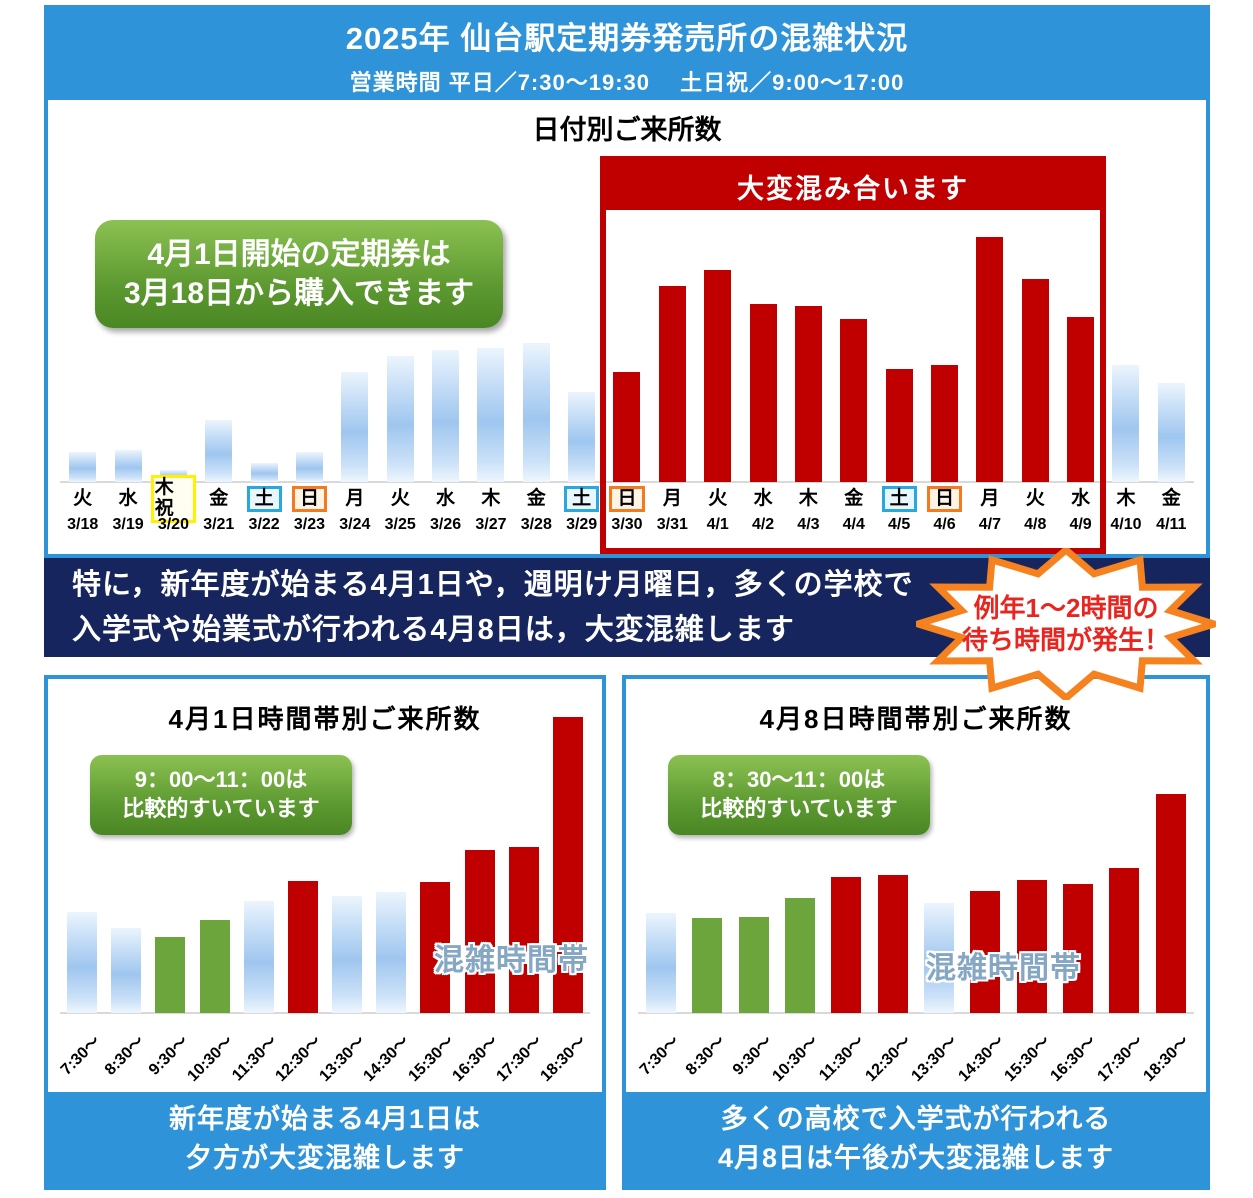 Image resolution: width=1253 pixels, height=1198 pixels. I want to click on date-label: 3/29, so click(582, 524).